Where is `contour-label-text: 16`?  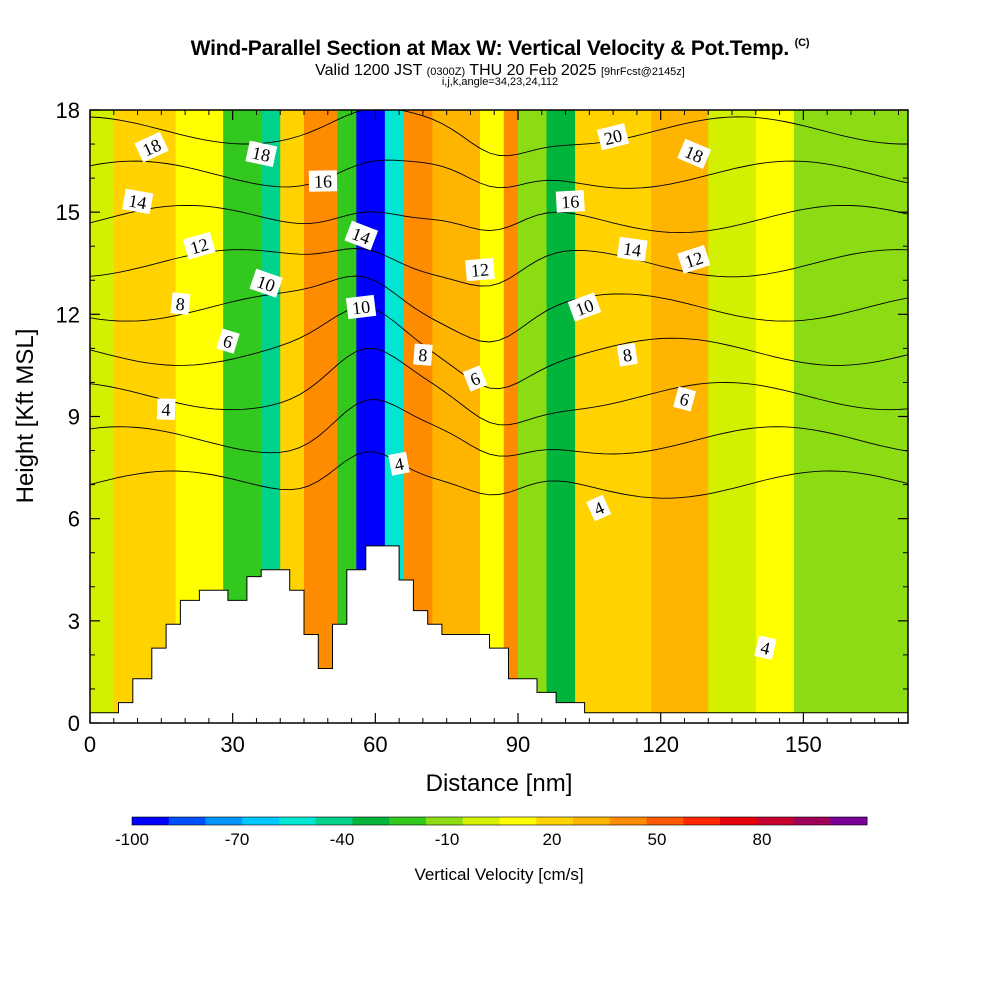
contour-label-text: 16 is located at coordinates (323, 181).